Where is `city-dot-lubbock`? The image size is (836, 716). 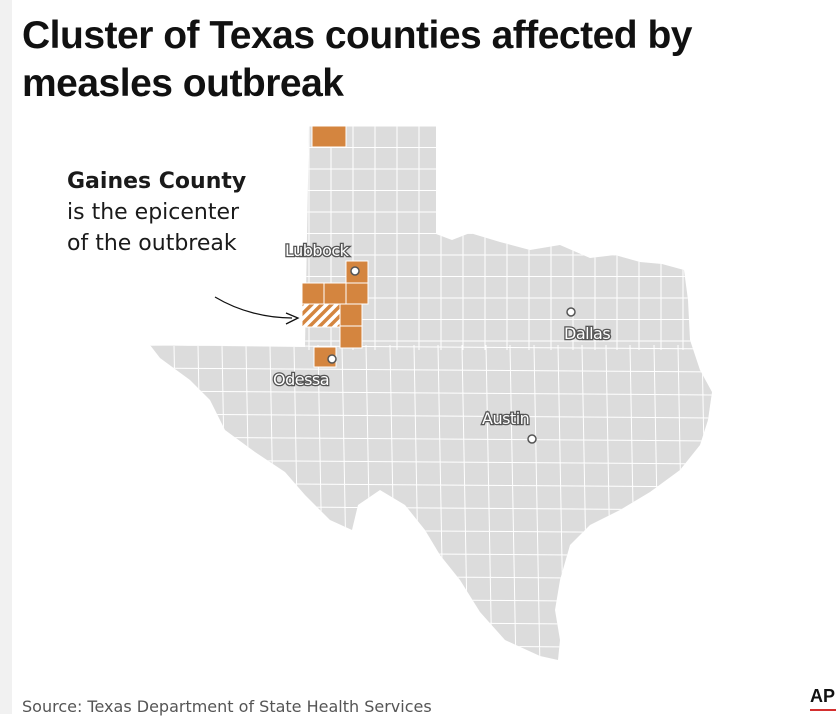 city-dot-lubbock is located at coordinates (355, 271).